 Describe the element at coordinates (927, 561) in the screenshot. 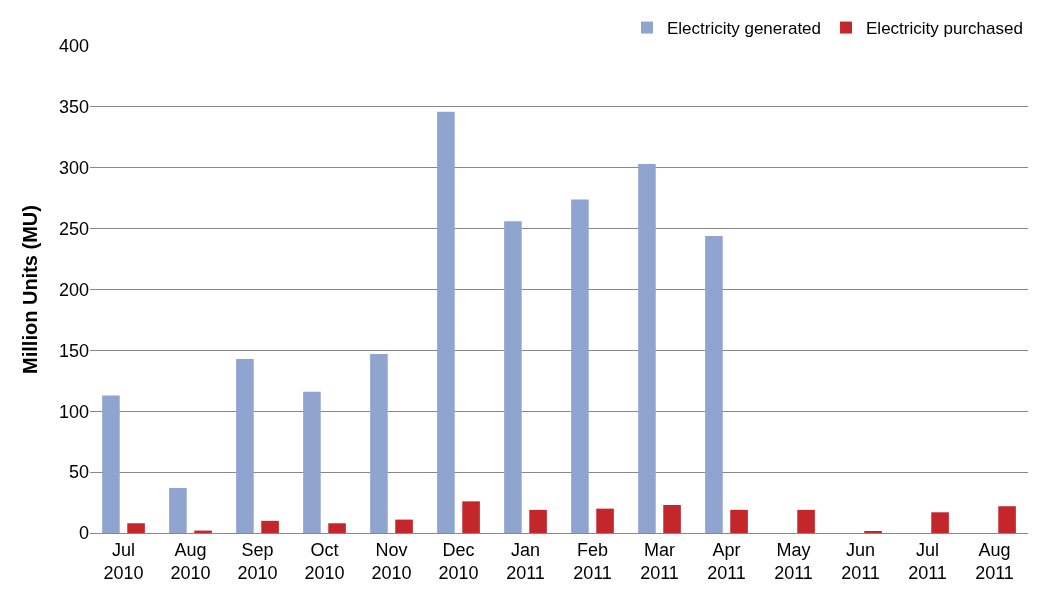

I see `x-tick-label: Jul 2011` at that location.